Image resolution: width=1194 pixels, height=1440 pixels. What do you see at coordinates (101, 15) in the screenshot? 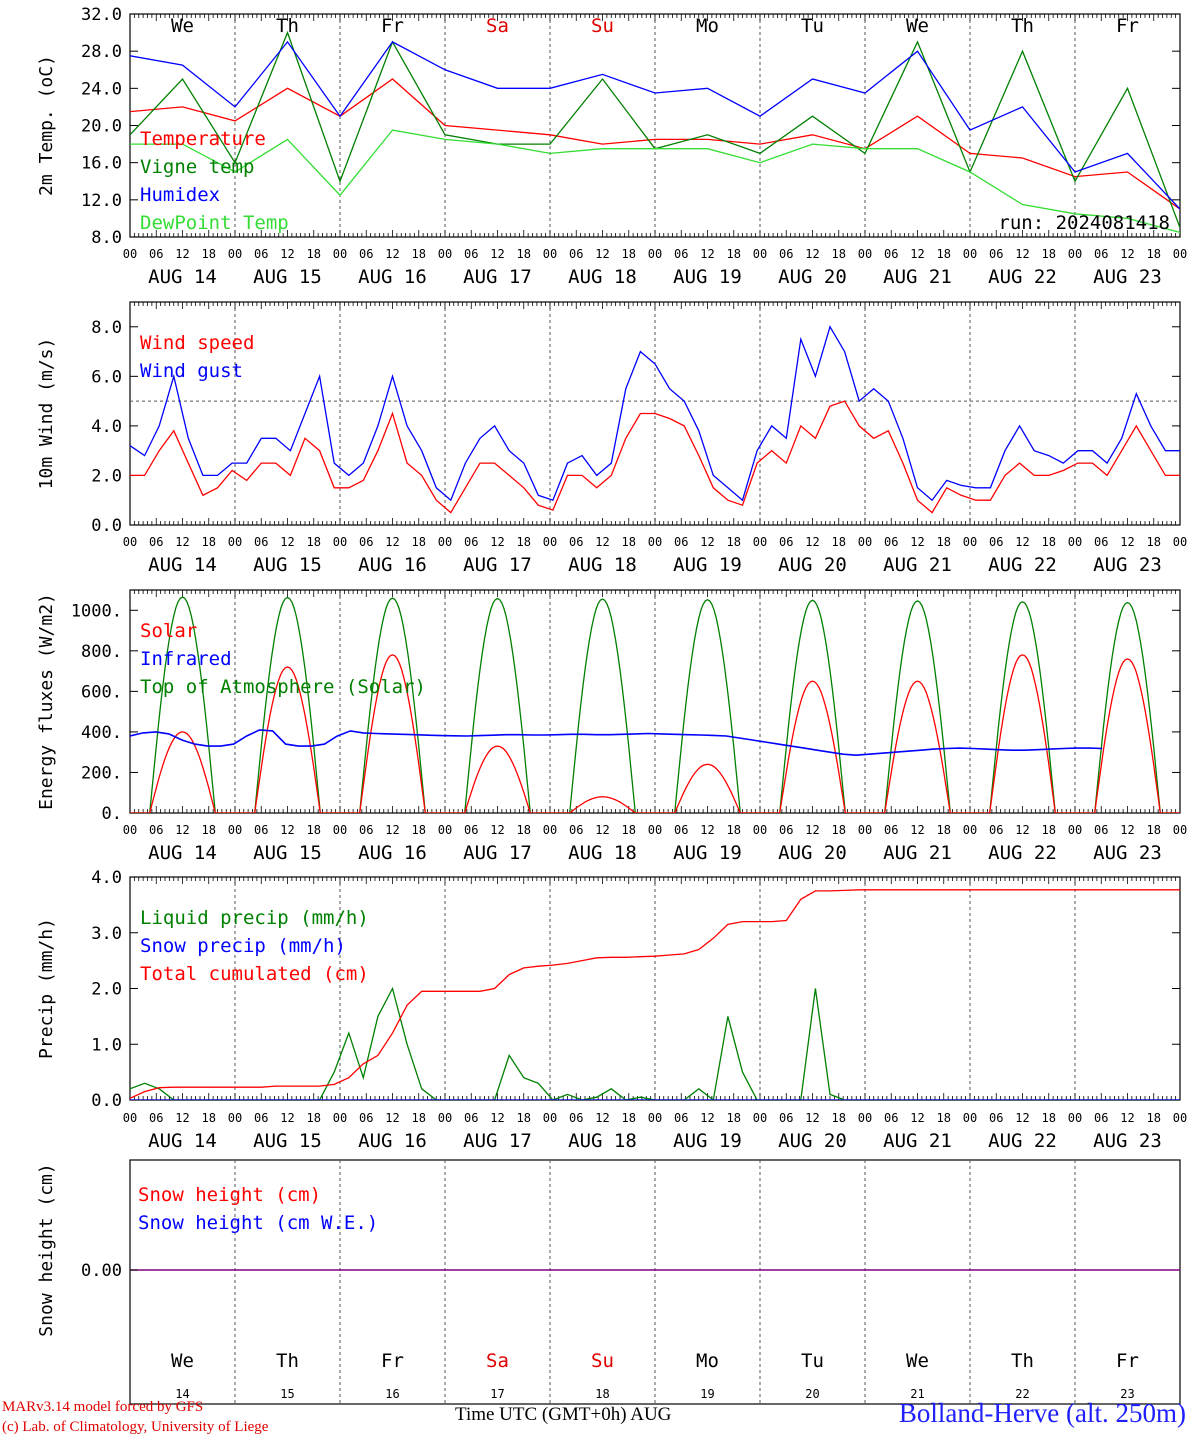
I see `y-tick-label: 32.0` at bounding box center [101, 15].